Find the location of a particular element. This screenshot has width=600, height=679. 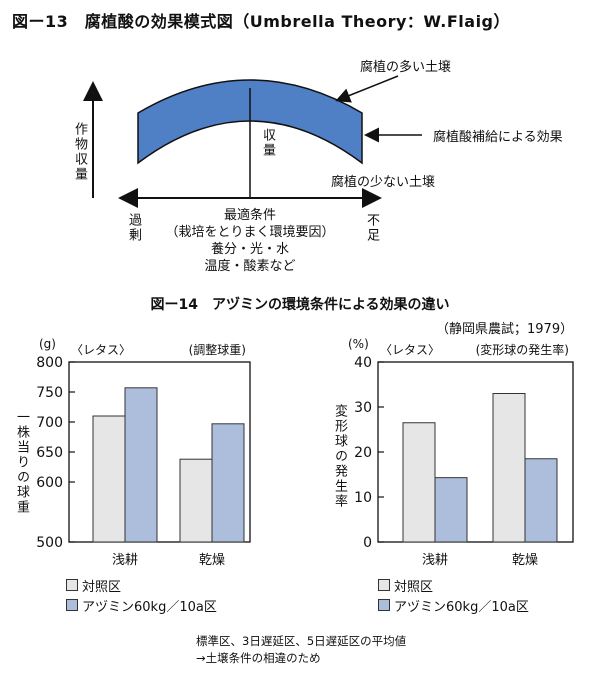

right-y-tick-label: 0 is located at coordinates (367, 543).